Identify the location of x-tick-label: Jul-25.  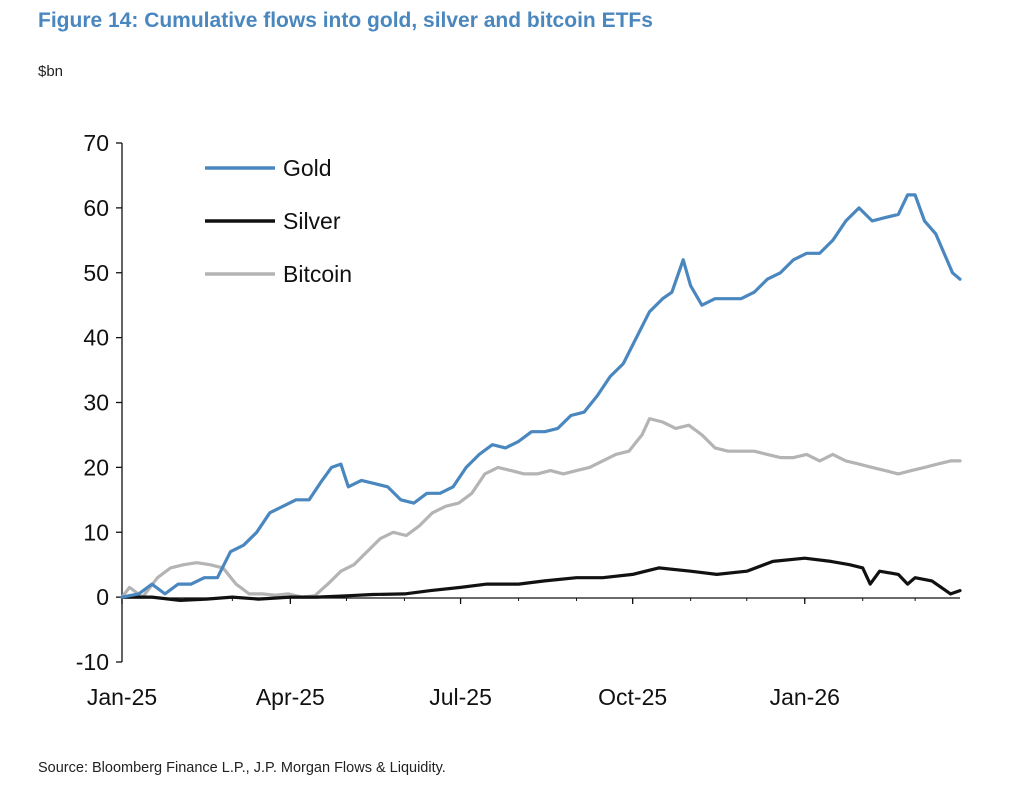
(460, 697).